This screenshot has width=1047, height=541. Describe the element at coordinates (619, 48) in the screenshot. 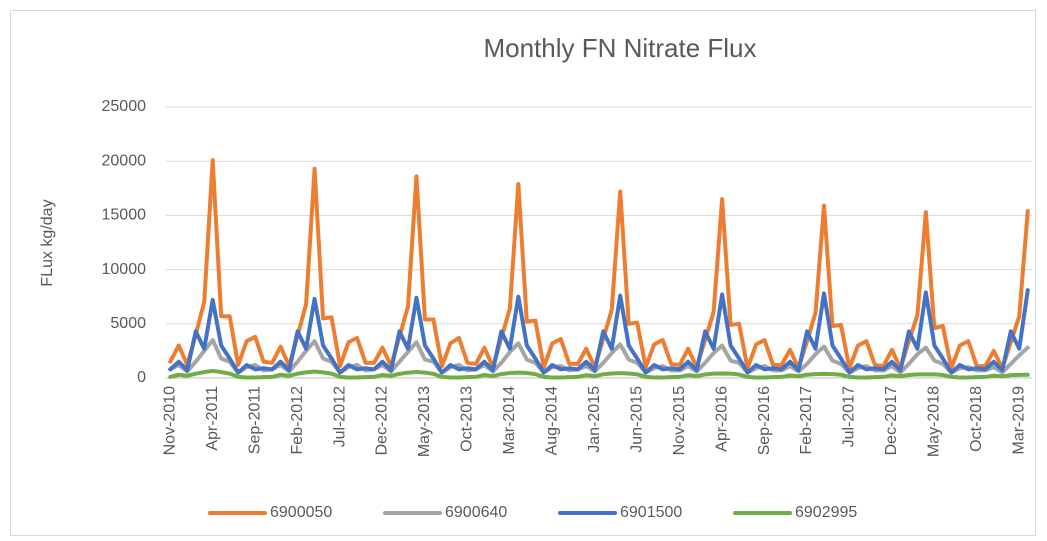

I see `chart-title: Monthly FN Nitrate Flux` at that location.